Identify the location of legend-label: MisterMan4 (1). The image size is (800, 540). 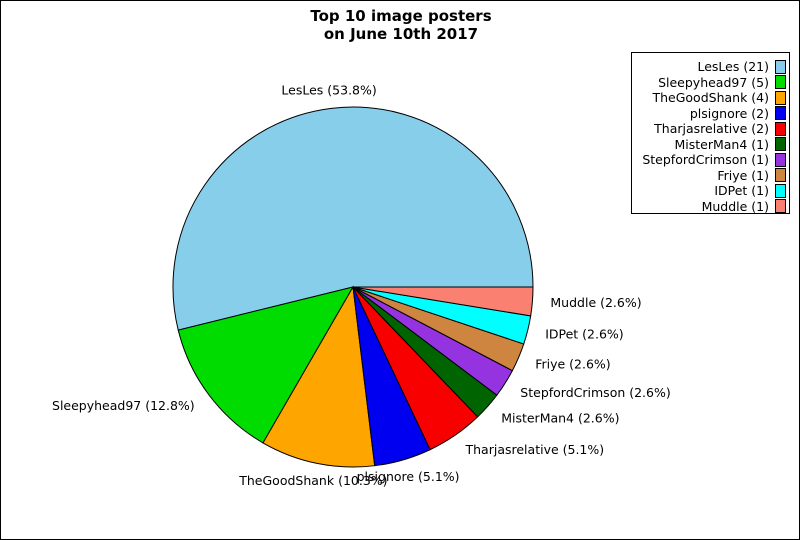
(721, 144).